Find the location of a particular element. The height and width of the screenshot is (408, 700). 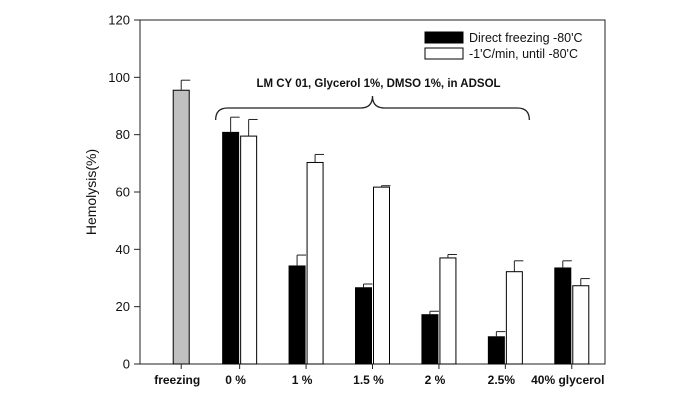

legend-swatch-direct-freezing is located at coordinates (444, 37).